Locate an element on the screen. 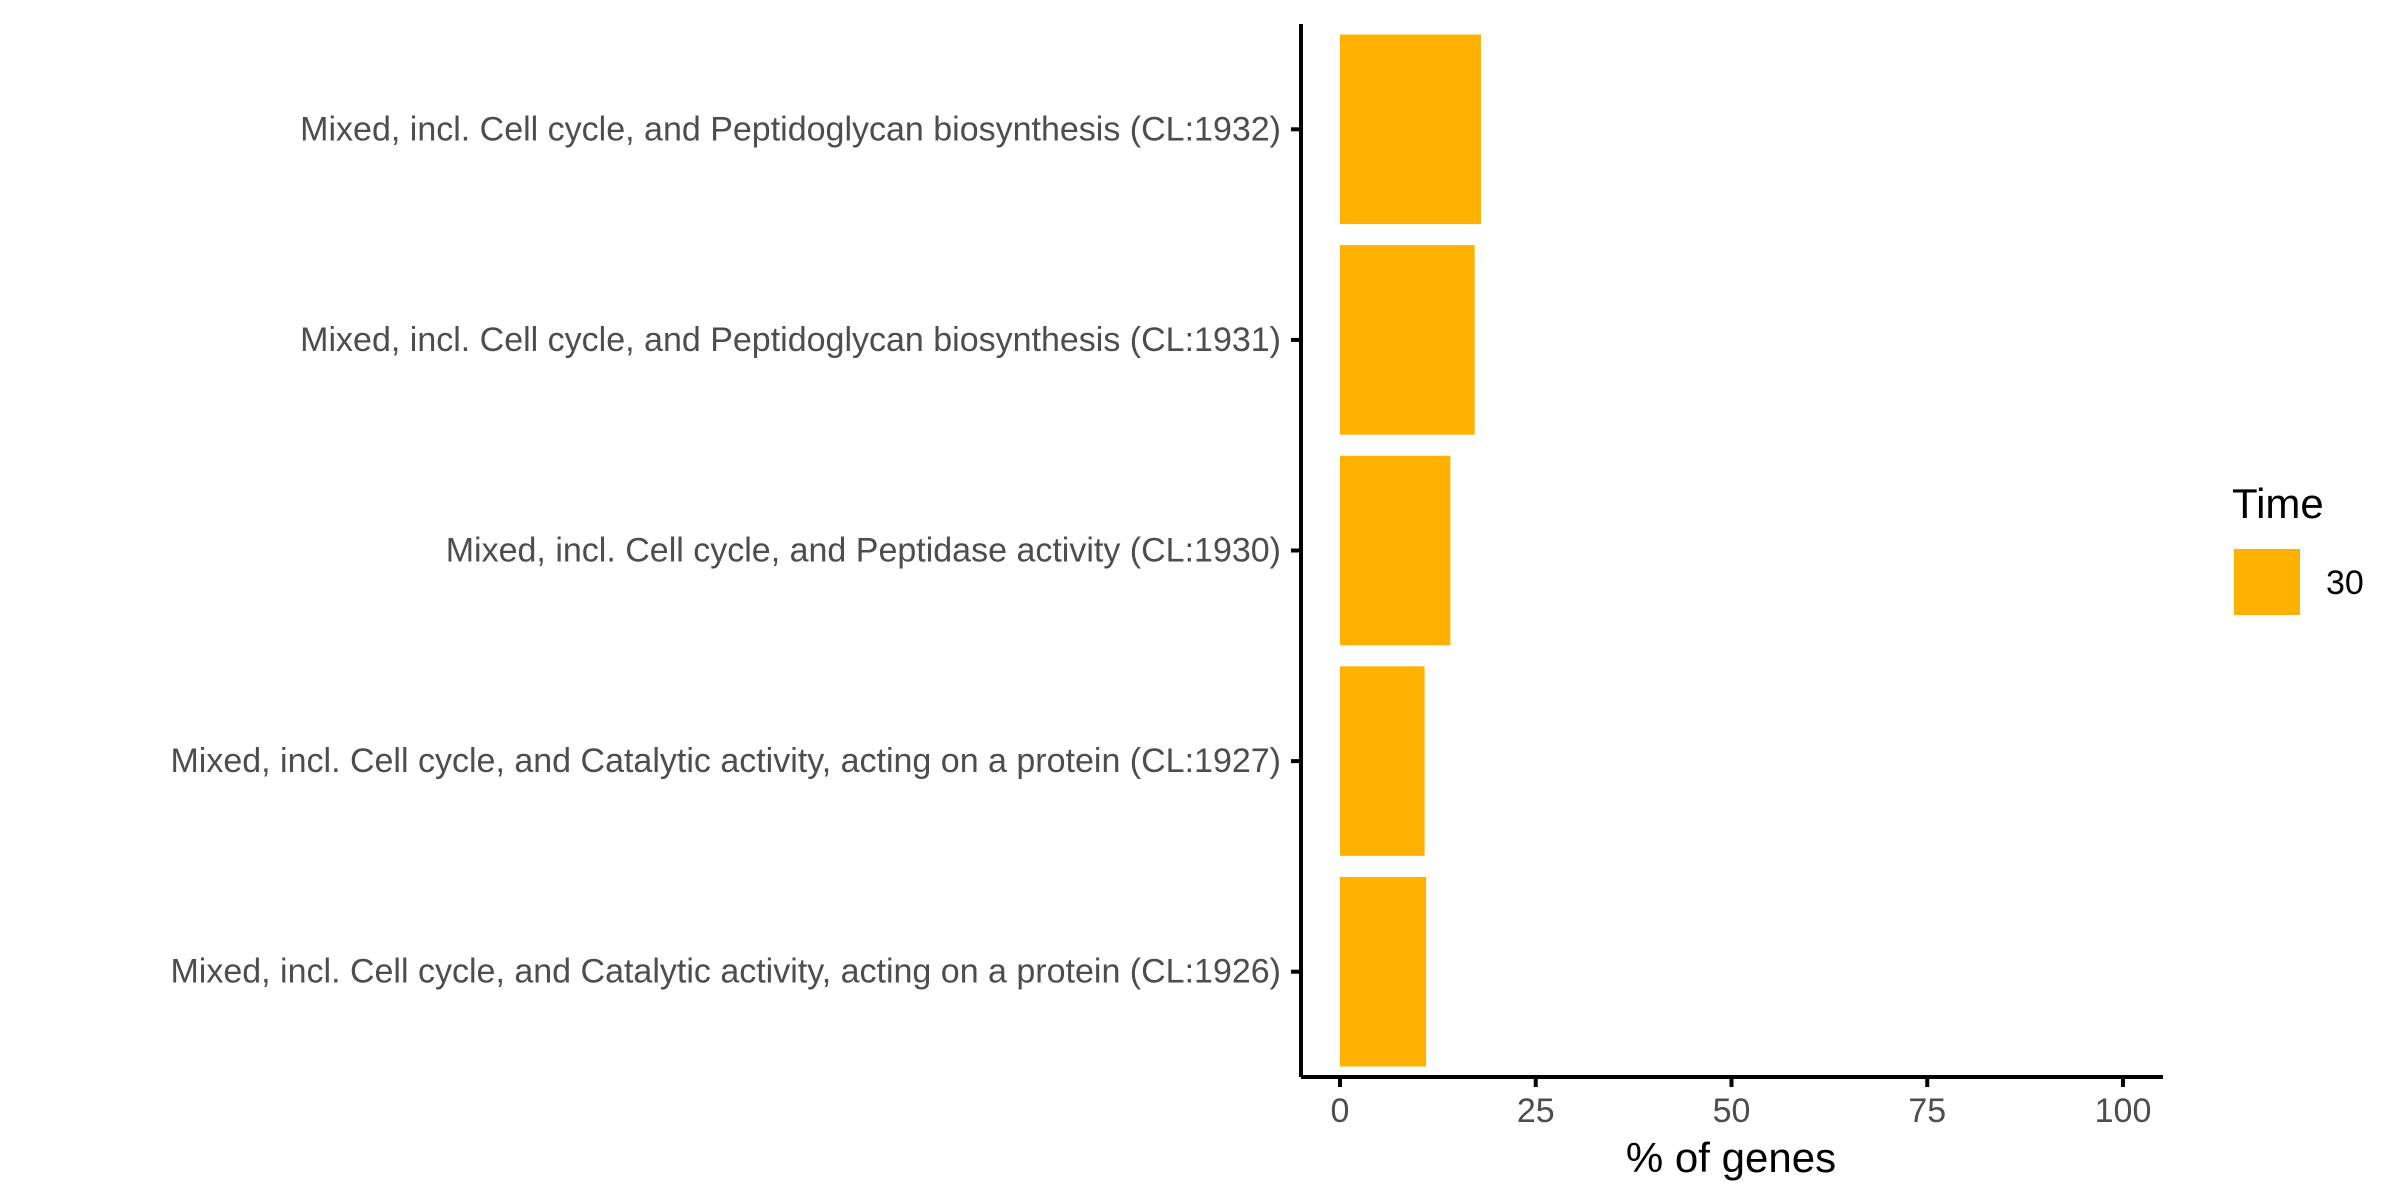 Image resolution: width=2400 pixels, height=1200 pixels. x-tick-label: 0 is located at coordinates (1340, 1111).